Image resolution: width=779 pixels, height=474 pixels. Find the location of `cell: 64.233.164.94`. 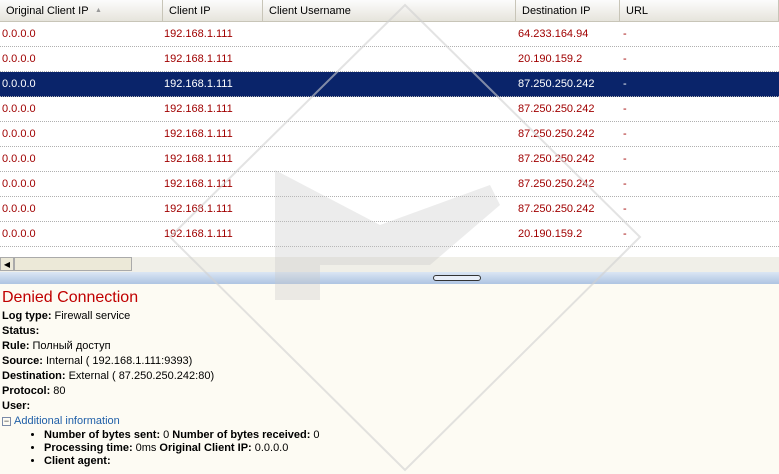

cell: 64.233.164.94 is located at coordinates (553, 34).